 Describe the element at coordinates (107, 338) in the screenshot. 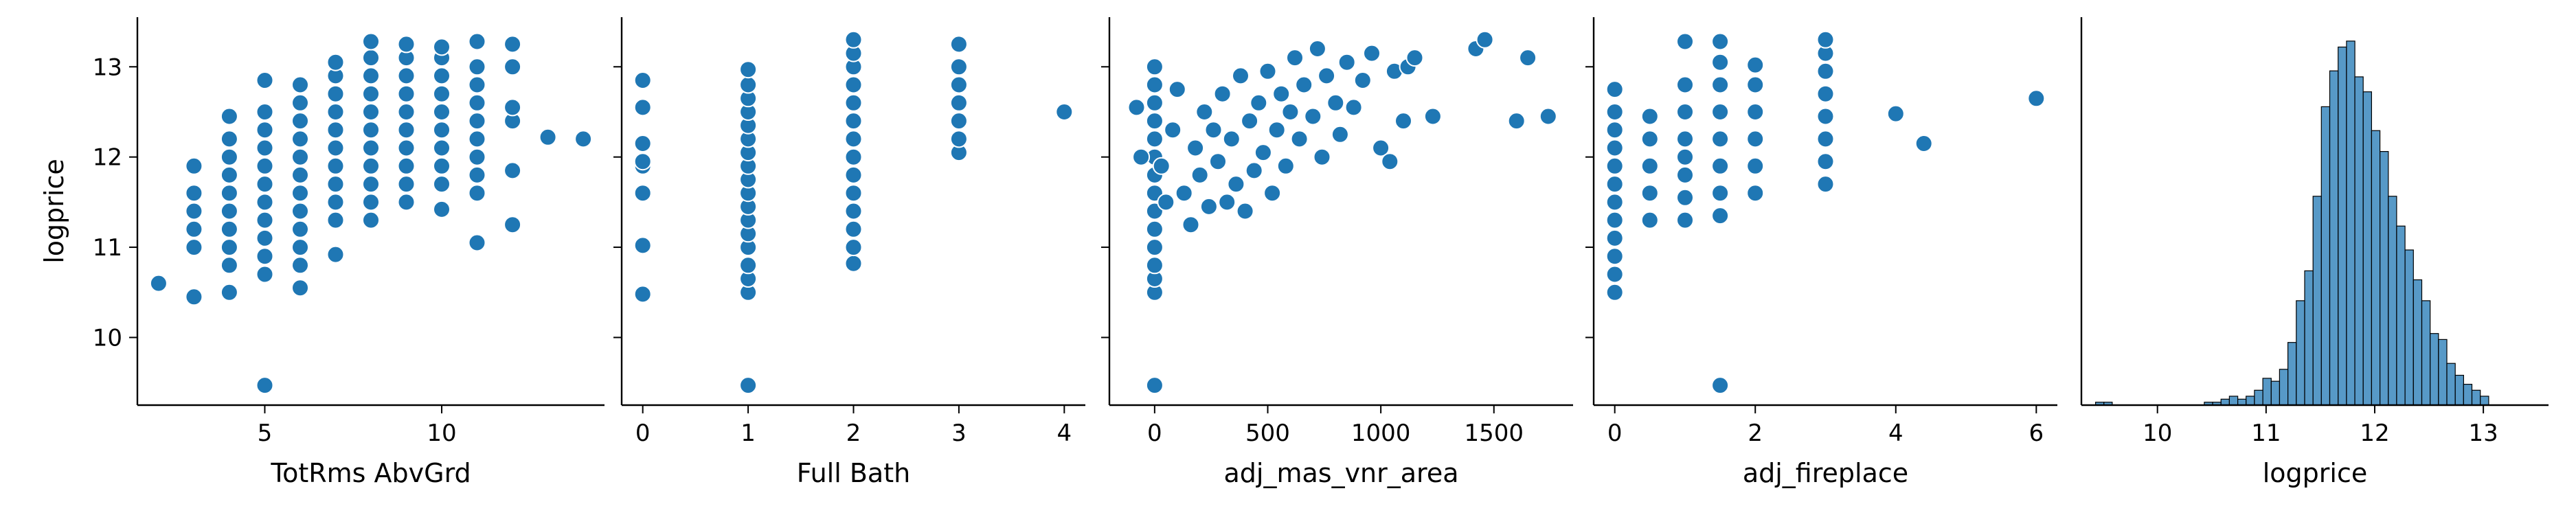

I see `y-tick-label: 10` at that location.